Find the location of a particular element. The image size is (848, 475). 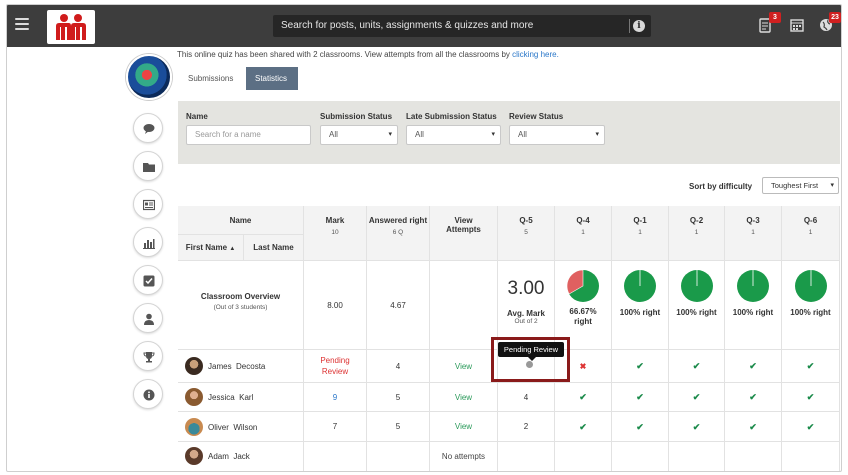

statistics-button is located at coordinates (148, 242).